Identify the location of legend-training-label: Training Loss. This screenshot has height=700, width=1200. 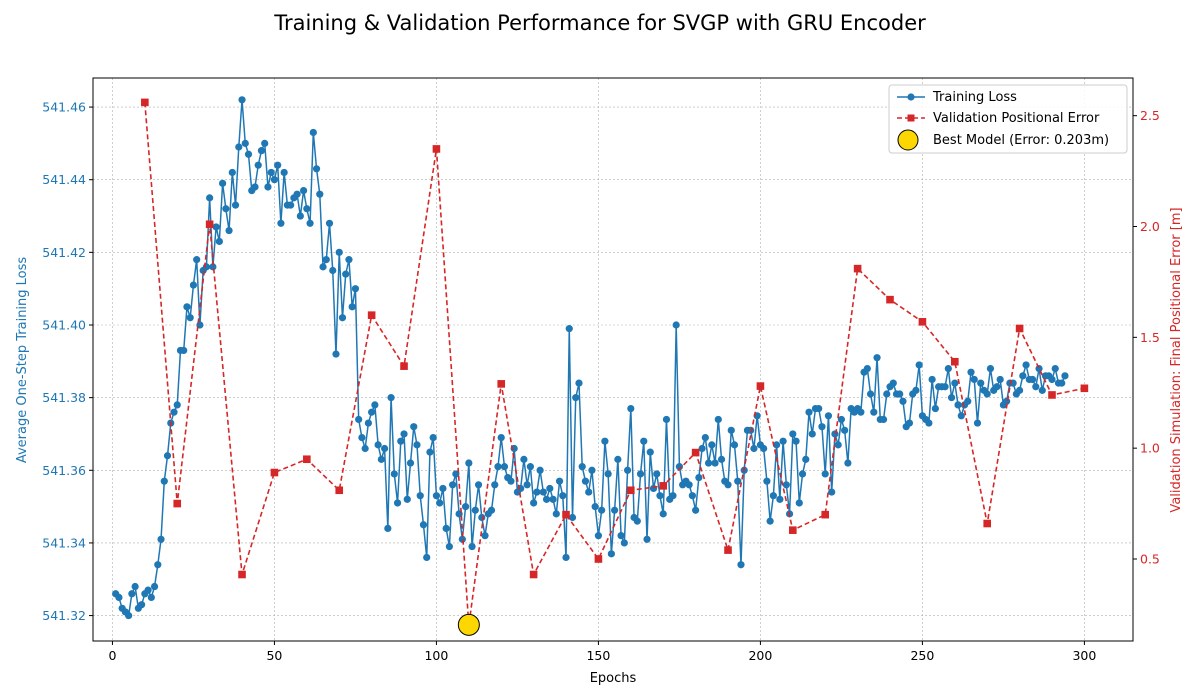
(974, 97).